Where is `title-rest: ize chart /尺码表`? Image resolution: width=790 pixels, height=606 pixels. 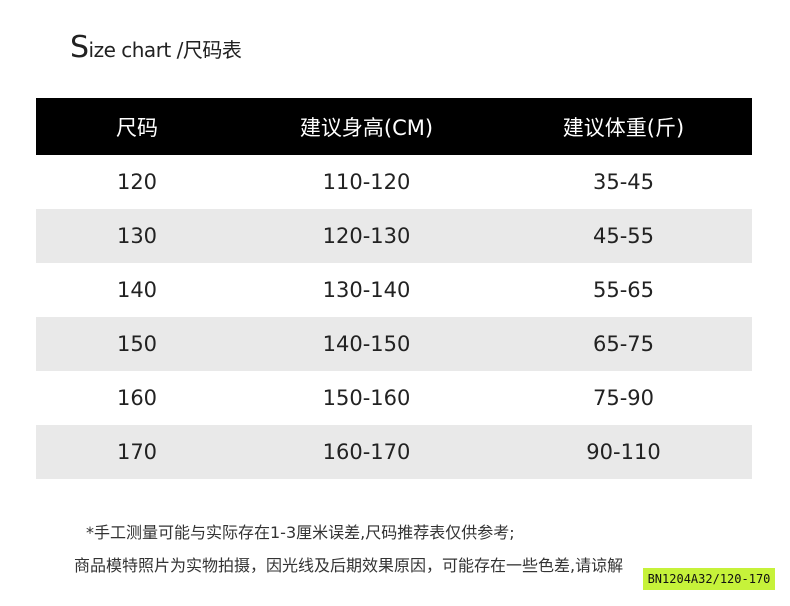
title-rest: ize chart /尺码表 is located at coordinates (165, 50).